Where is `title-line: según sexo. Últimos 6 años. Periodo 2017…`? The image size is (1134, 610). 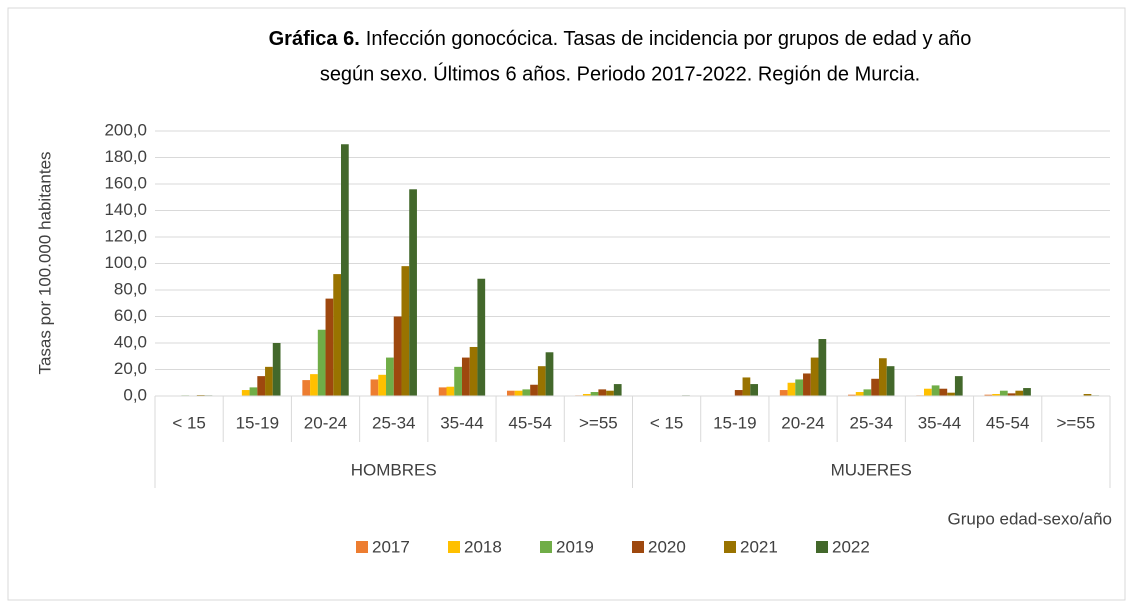 title-line: según sexo. Últimos 6 años. Periodo 2017… is located at coordinates (620, 73).